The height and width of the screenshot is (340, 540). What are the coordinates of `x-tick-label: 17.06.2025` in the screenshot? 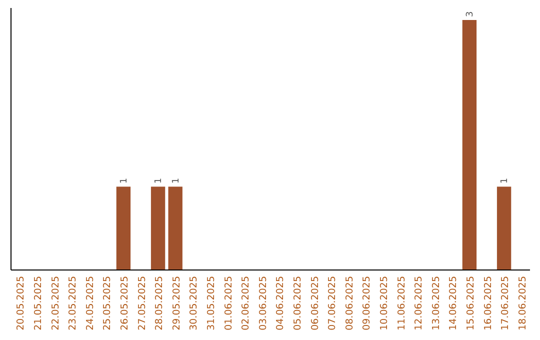 It's located at (506, 303).